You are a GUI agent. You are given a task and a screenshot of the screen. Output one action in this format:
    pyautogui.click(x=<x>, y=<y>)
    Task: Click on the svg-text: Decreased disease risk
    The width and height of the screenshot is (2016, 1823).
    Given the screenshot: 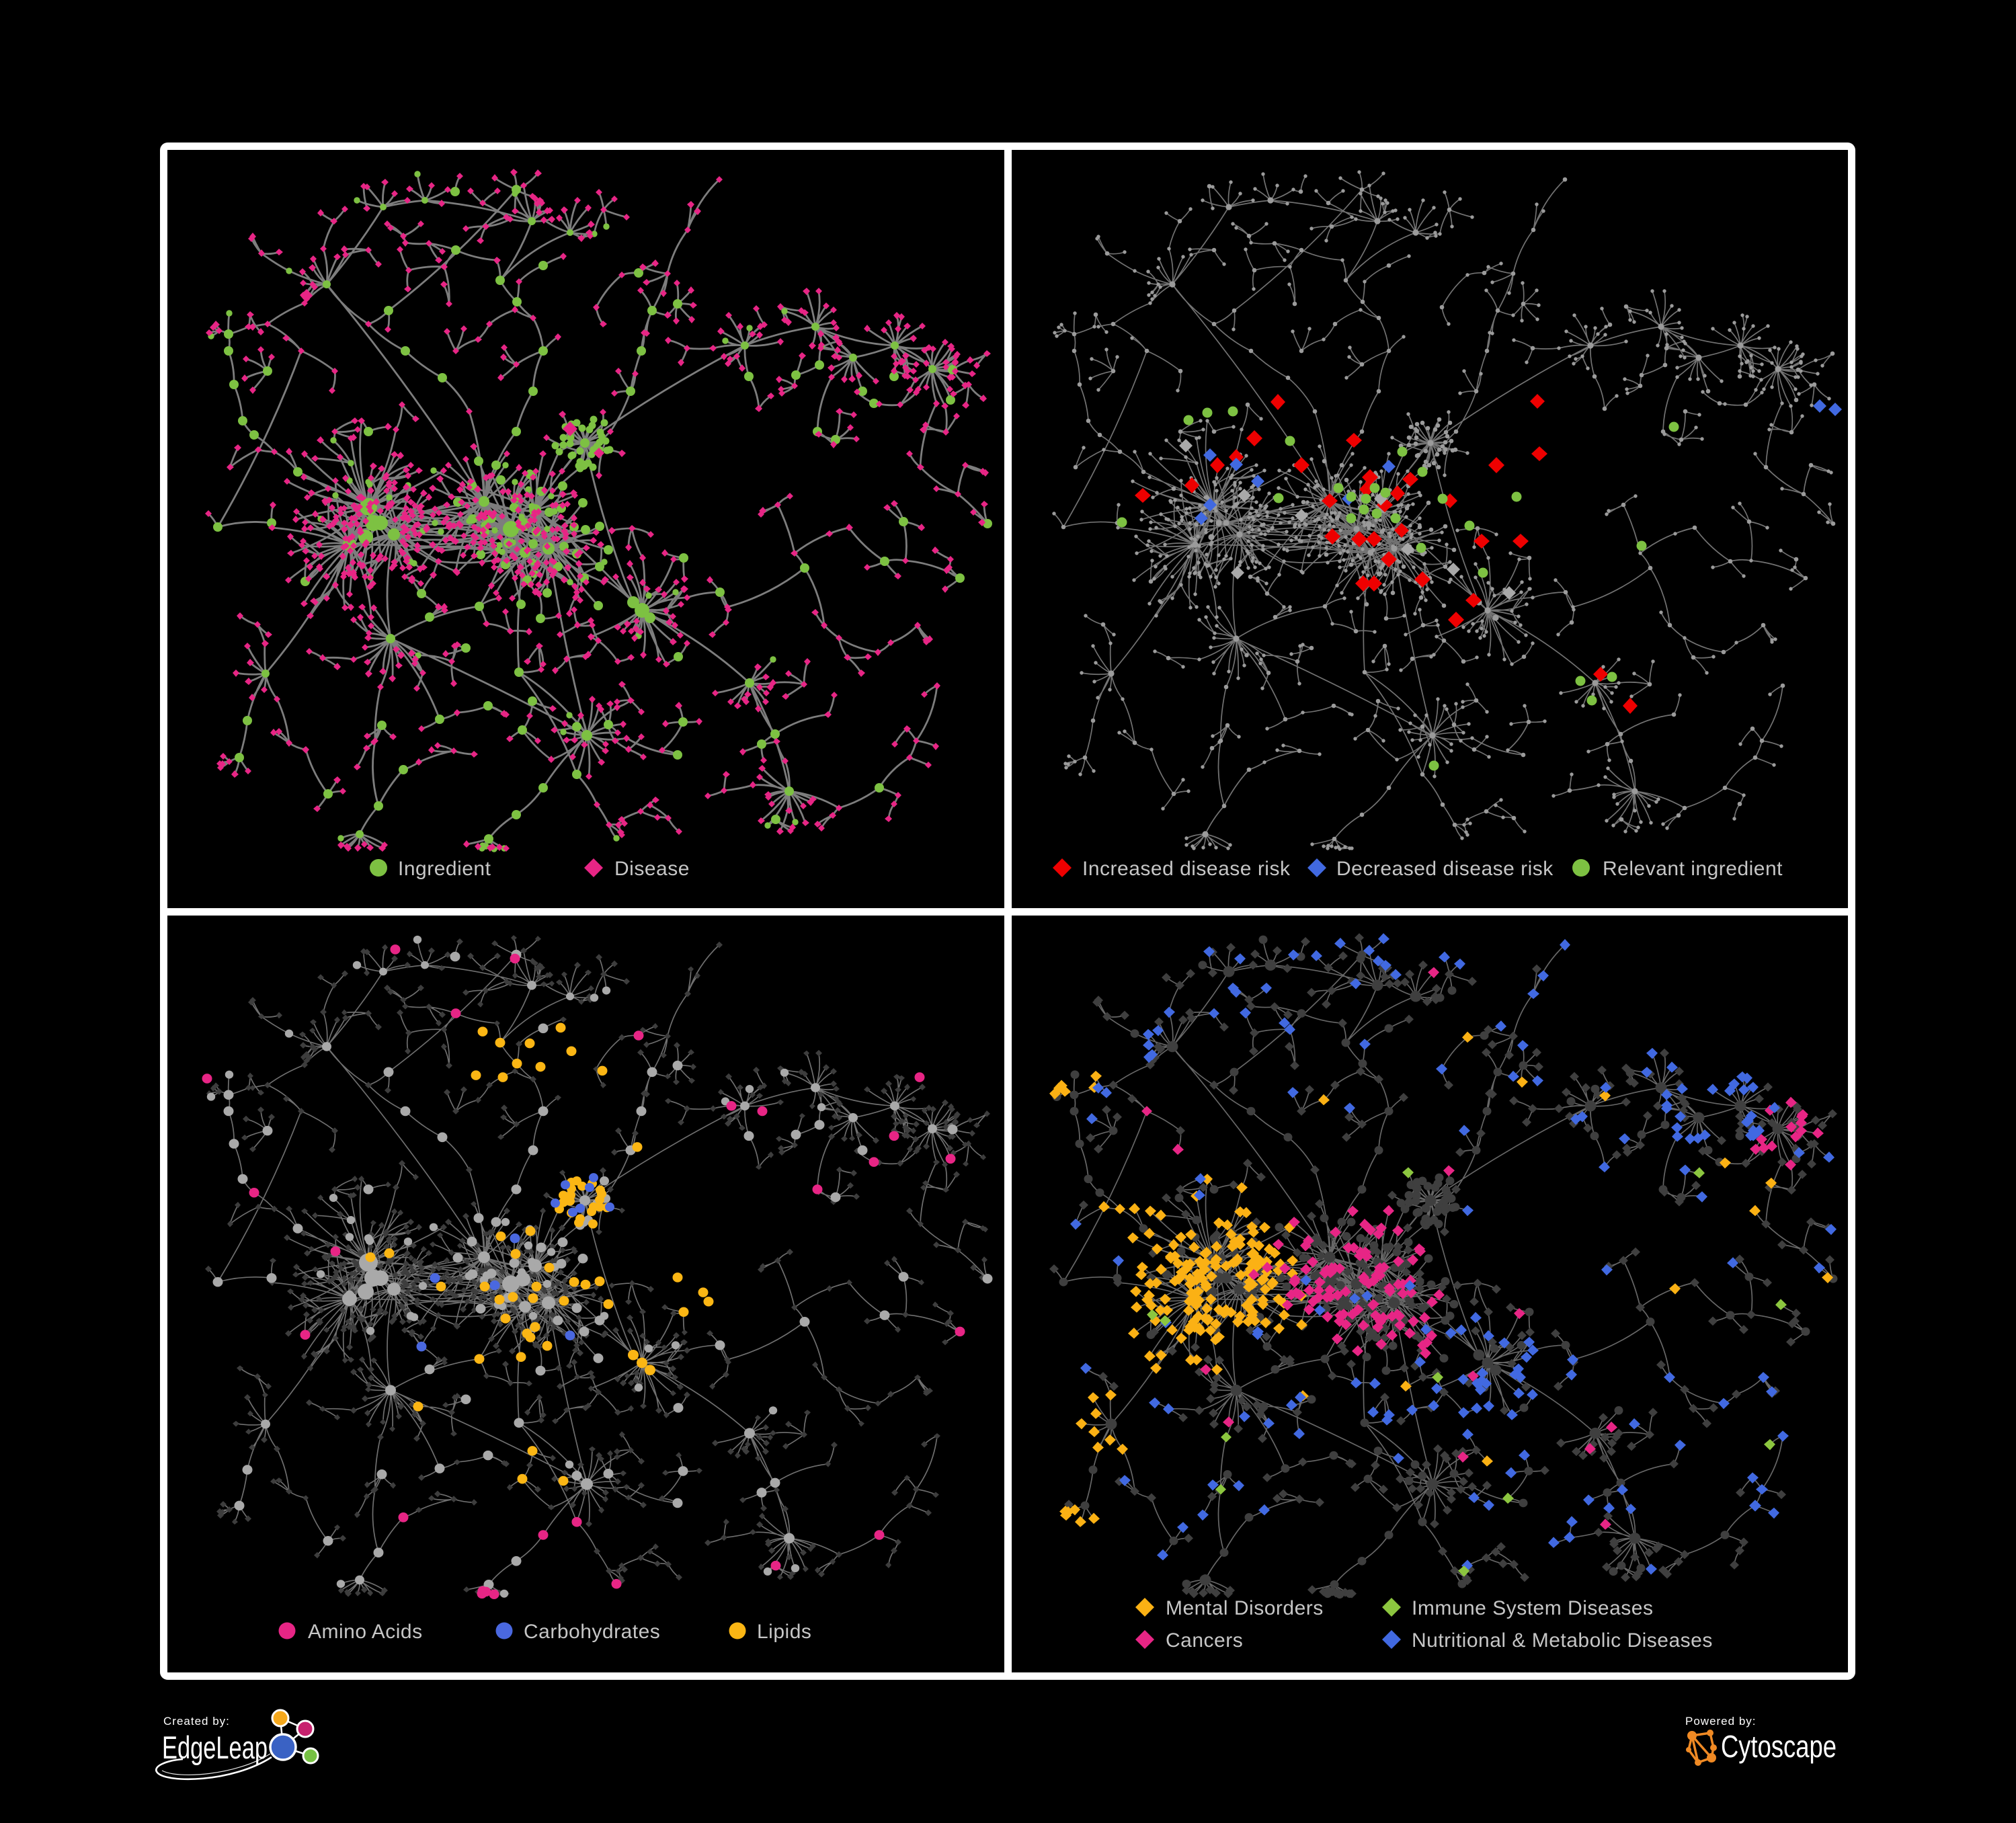 What is the action you would take?
    pyautogui.click(x=1445, y=869)
    